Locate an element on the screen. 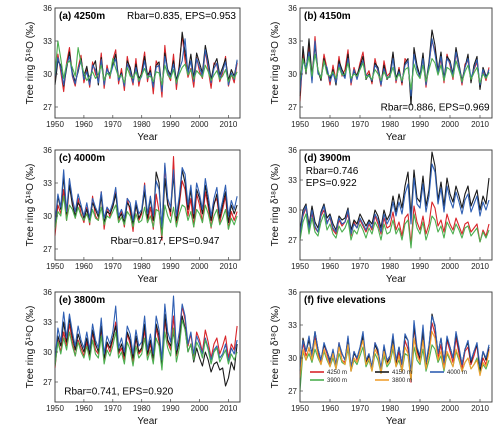 Image resolution: width=500 pixels, height=430 pixels. panel-title: (d) 3900m is located at coordinates (327, 158).